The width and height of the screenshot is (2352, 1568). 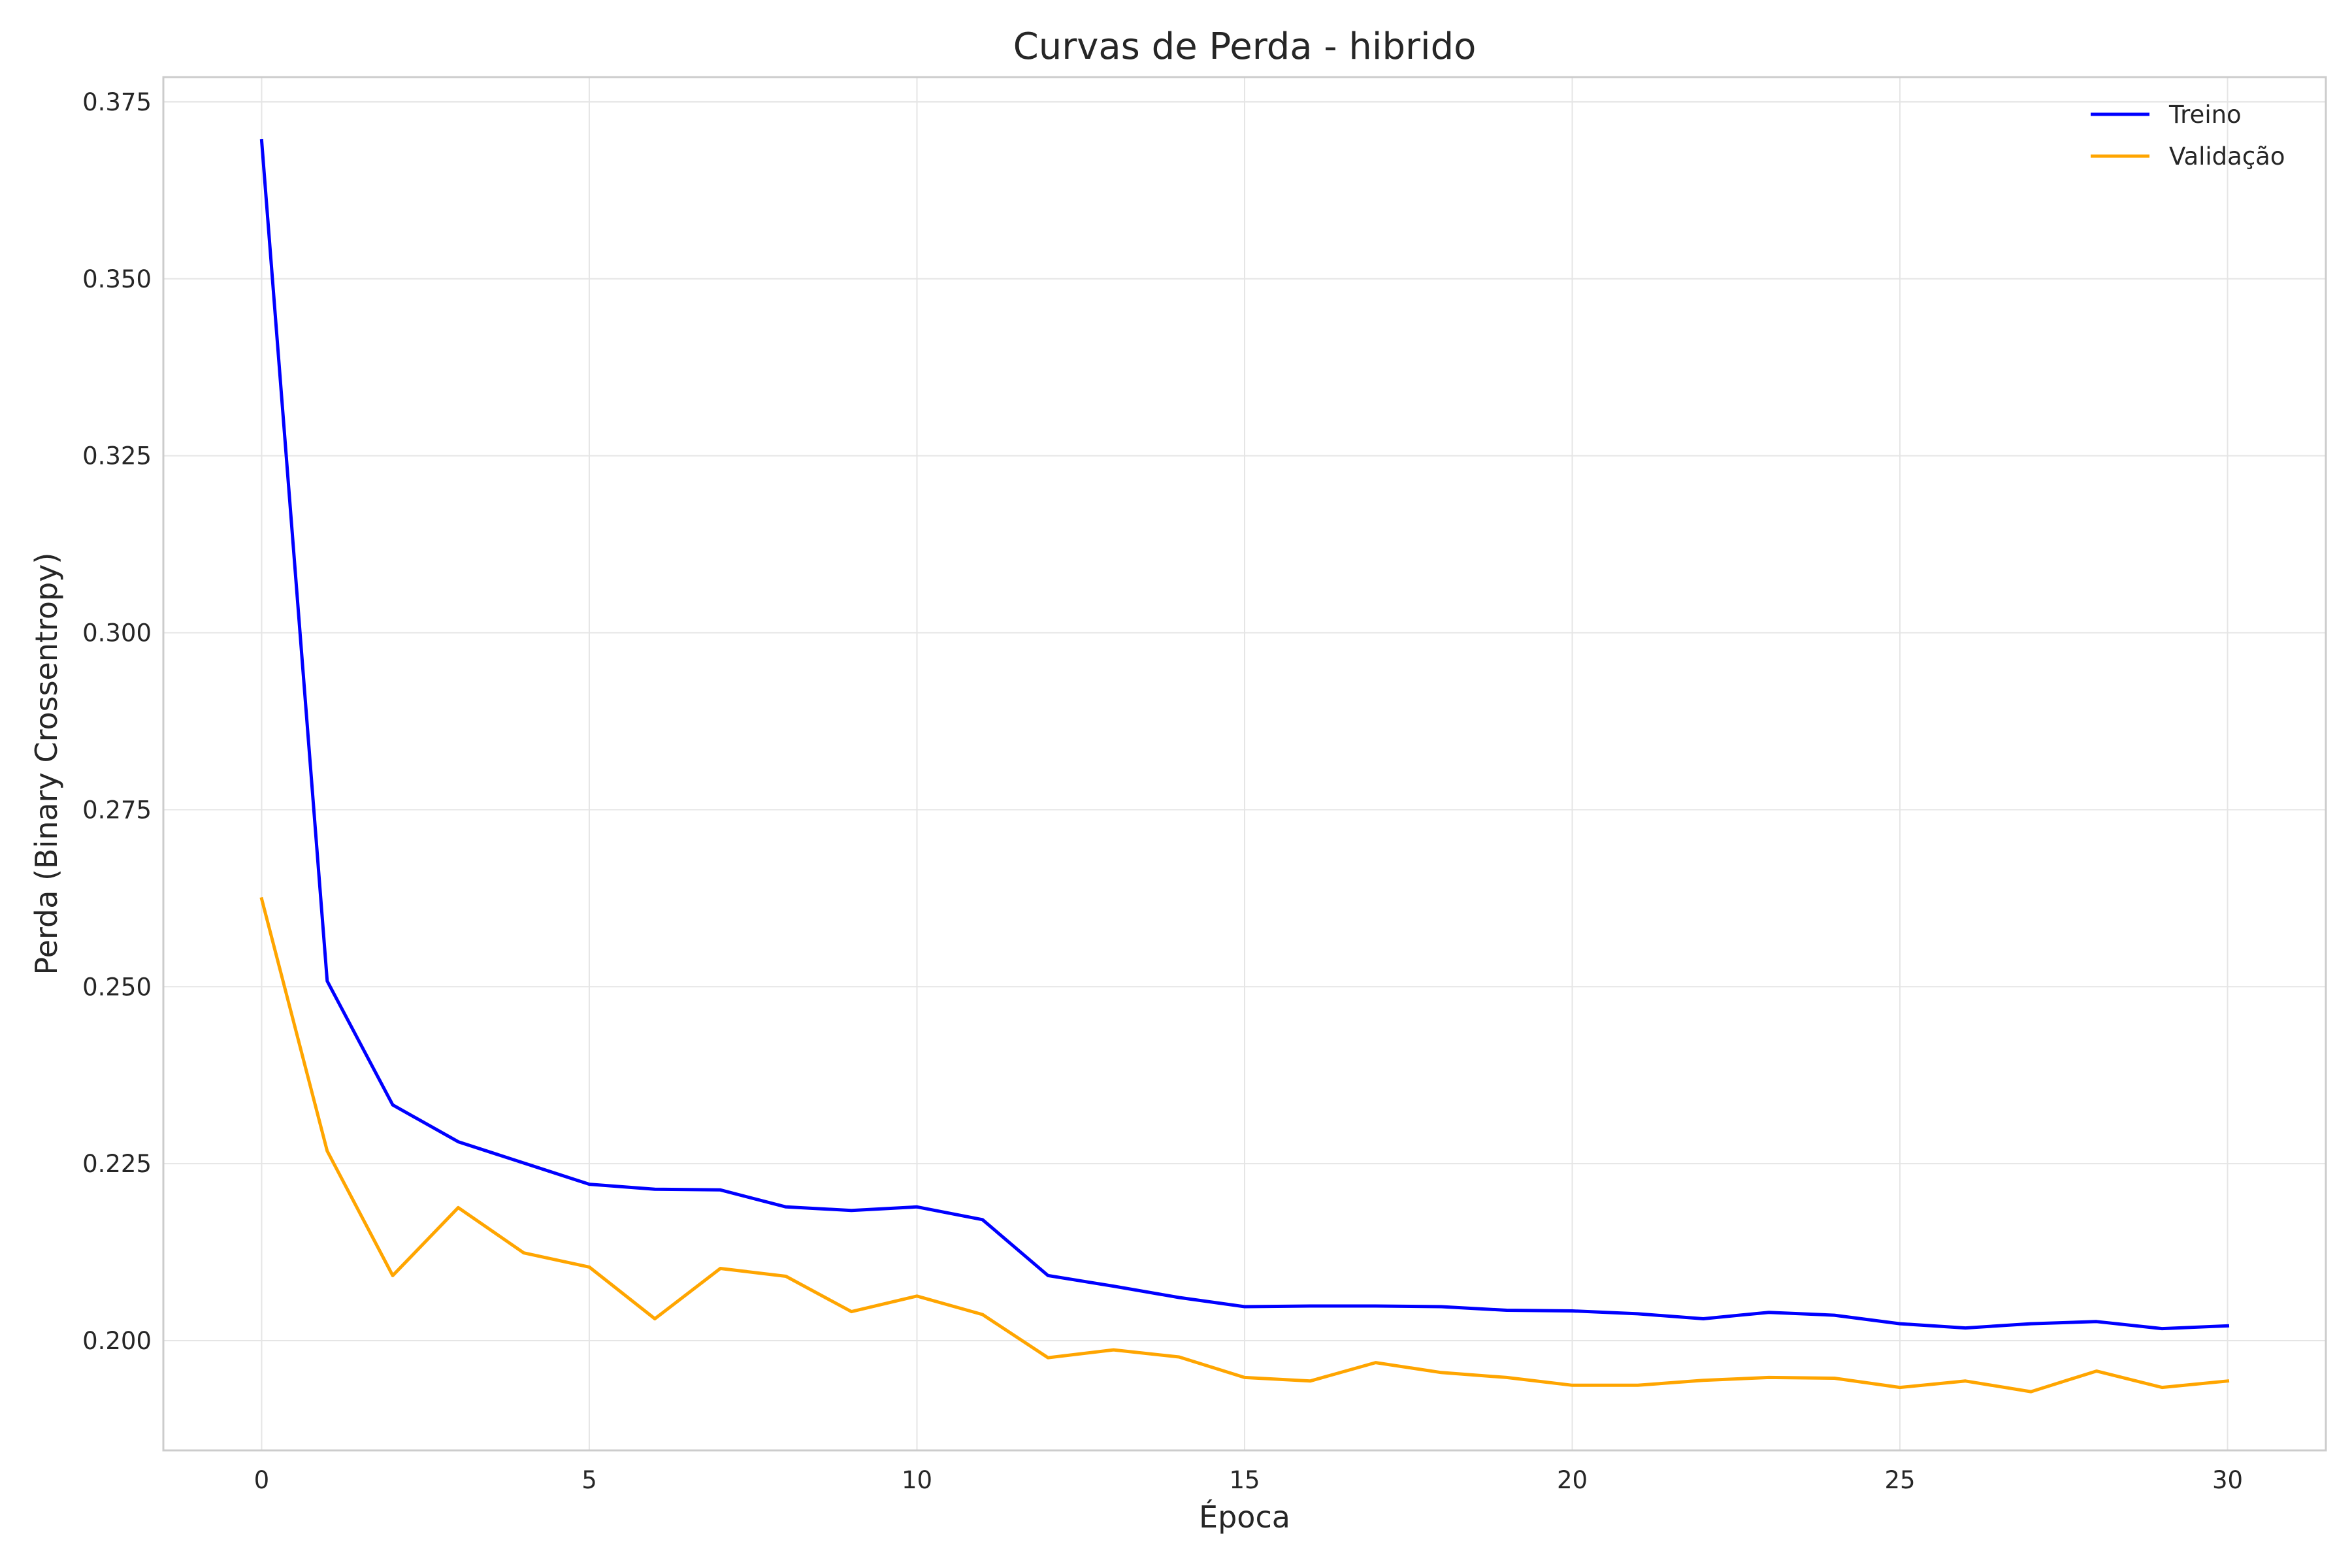 I want to click on x-tick-label: 25, so click(x=1899, y=1480).